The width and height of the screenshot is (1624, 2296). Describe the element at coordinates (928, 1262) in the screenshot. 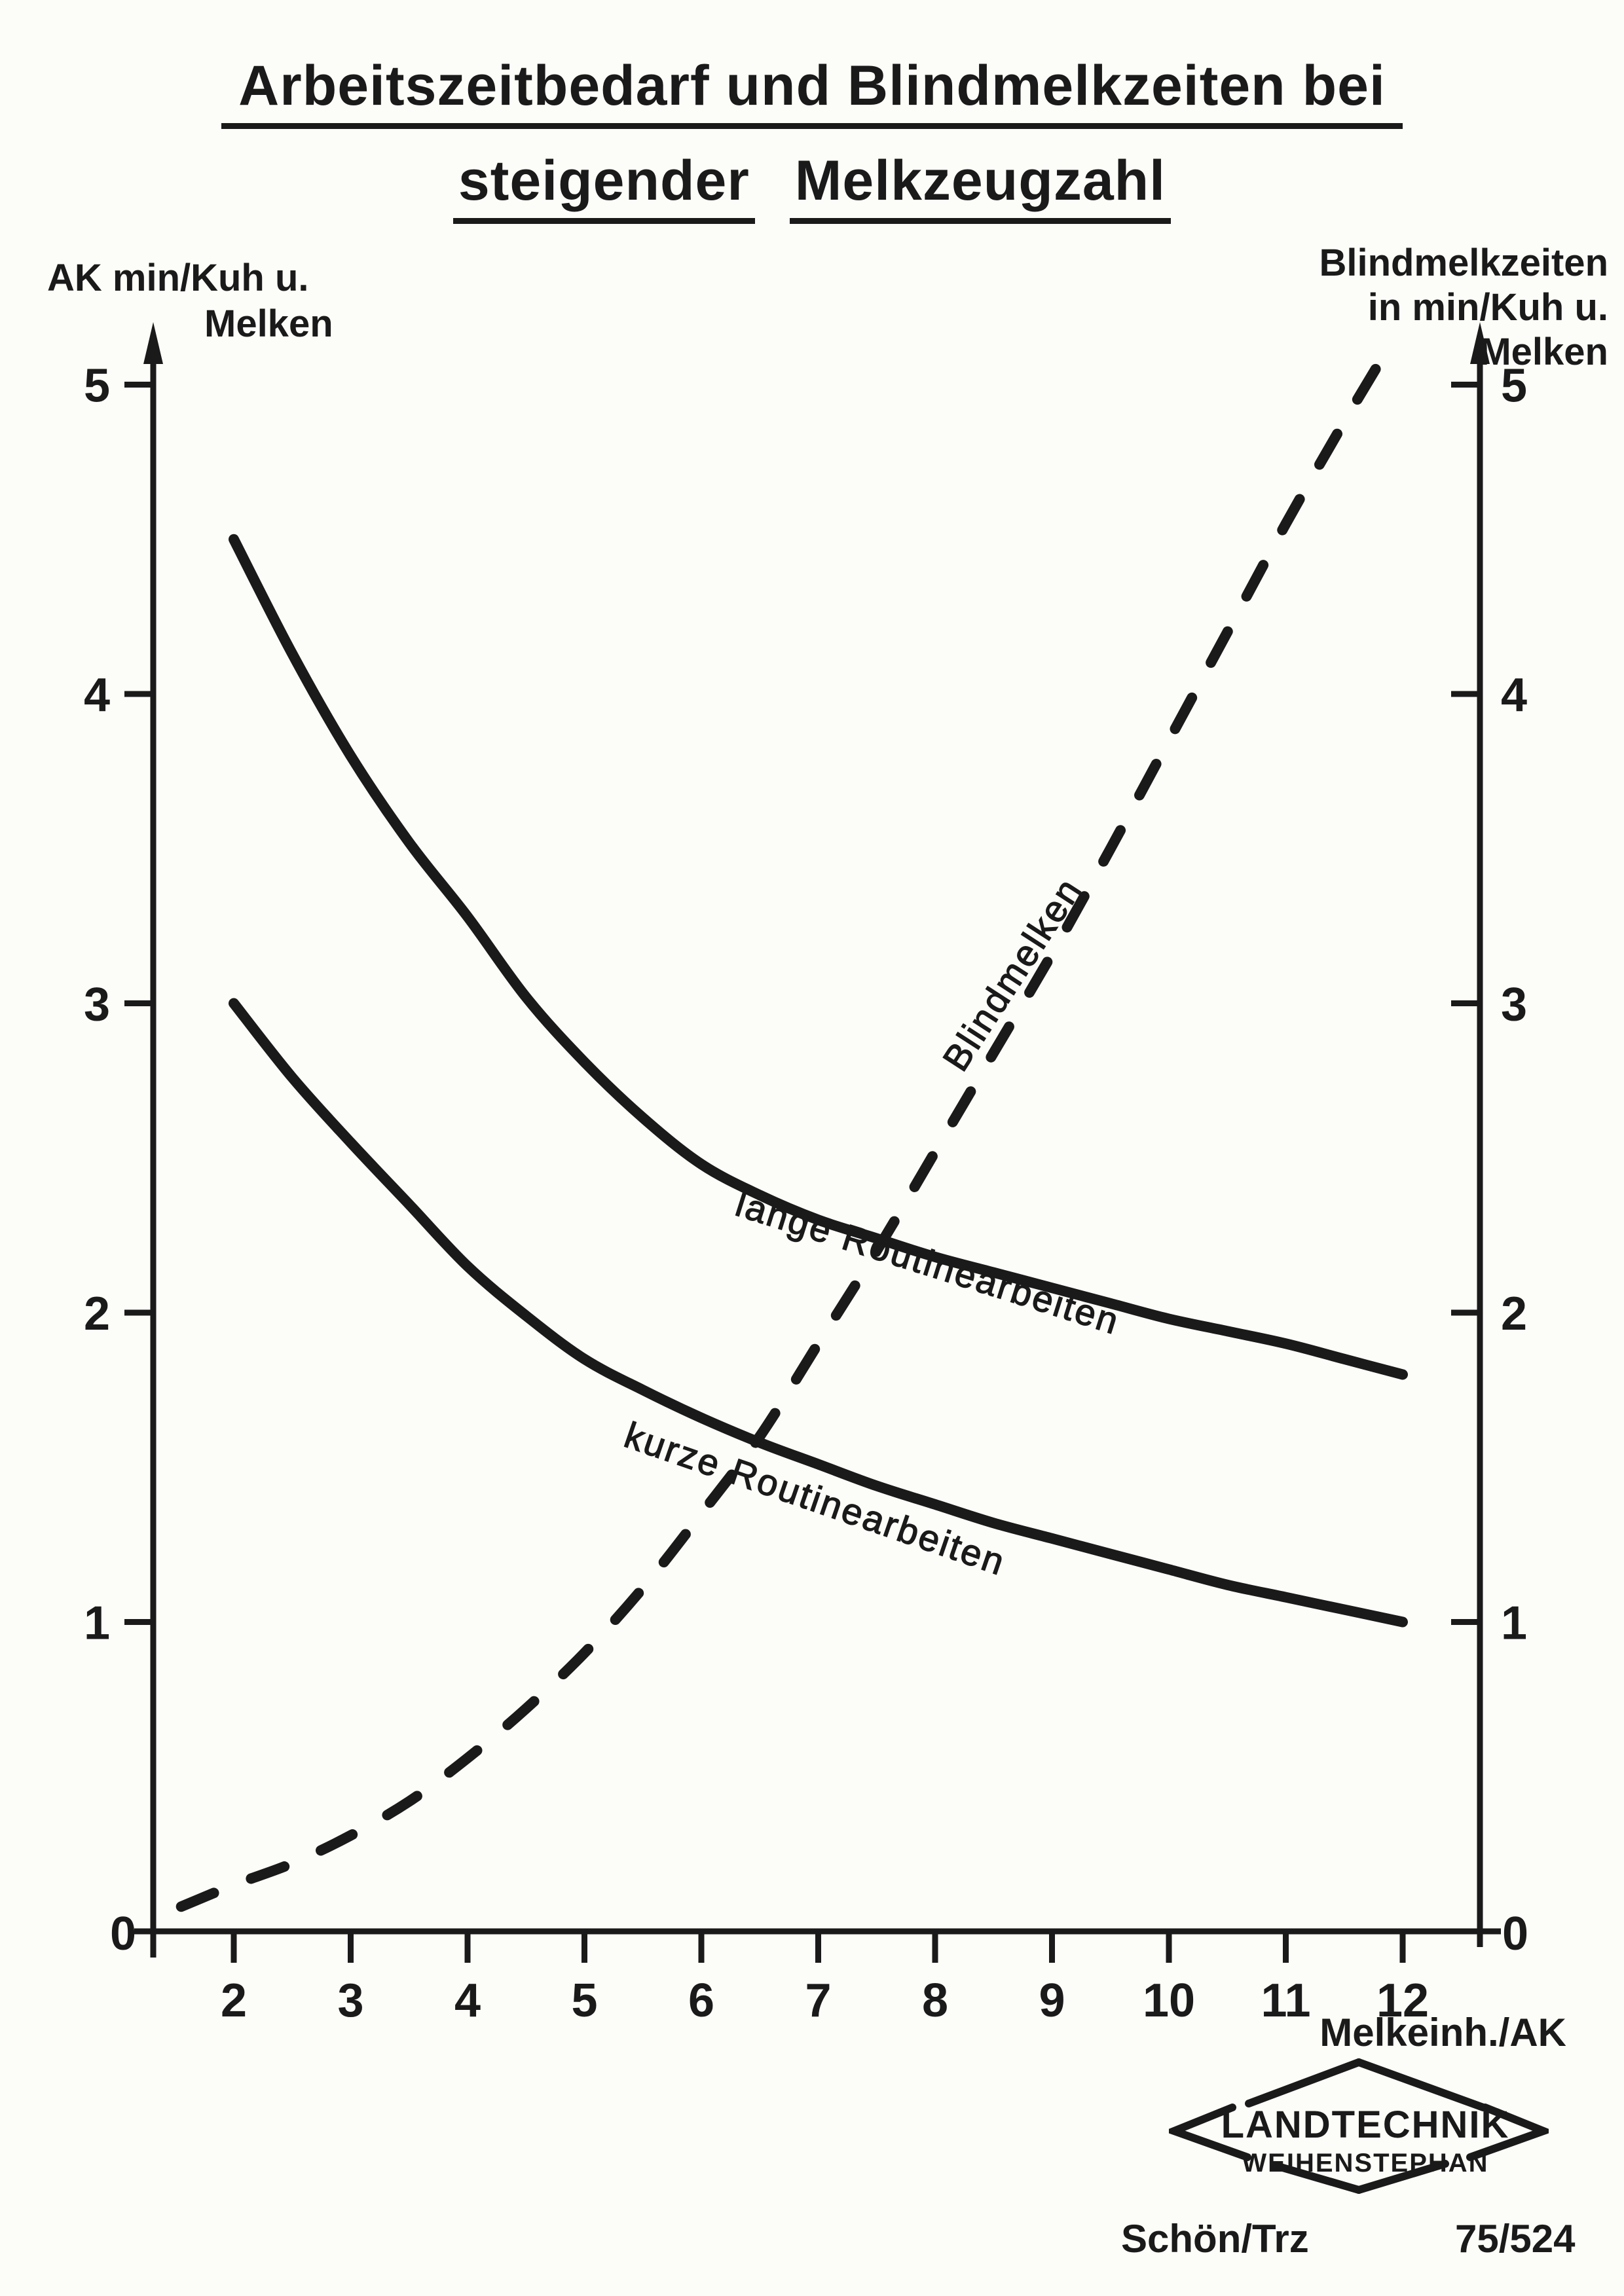

I see `curve-label-lange-routinearbeiten: lange Routinearbeiten` at that location.